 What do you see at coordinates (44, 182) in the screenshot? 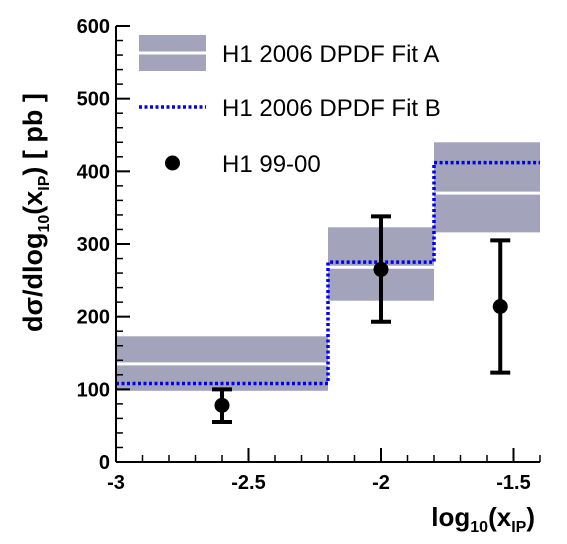
I see `y-axis-title-sub2: IP` at bounding box center [44, 182].